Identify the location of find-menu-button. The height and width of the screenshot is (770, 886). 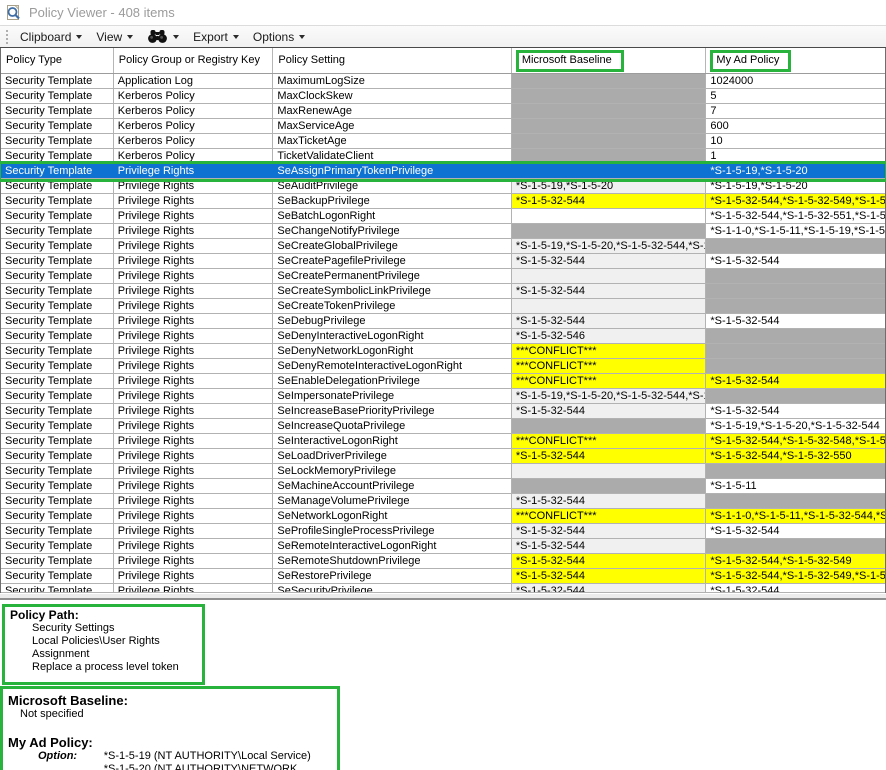
(163, 36).